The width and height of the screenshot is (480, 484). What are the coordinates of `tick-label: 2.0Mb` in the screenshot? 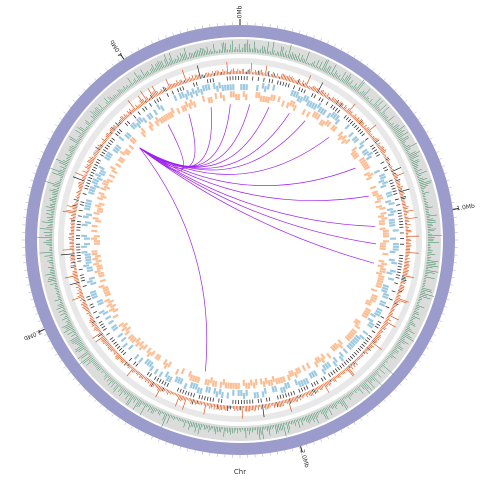 It's located at (304, 459).